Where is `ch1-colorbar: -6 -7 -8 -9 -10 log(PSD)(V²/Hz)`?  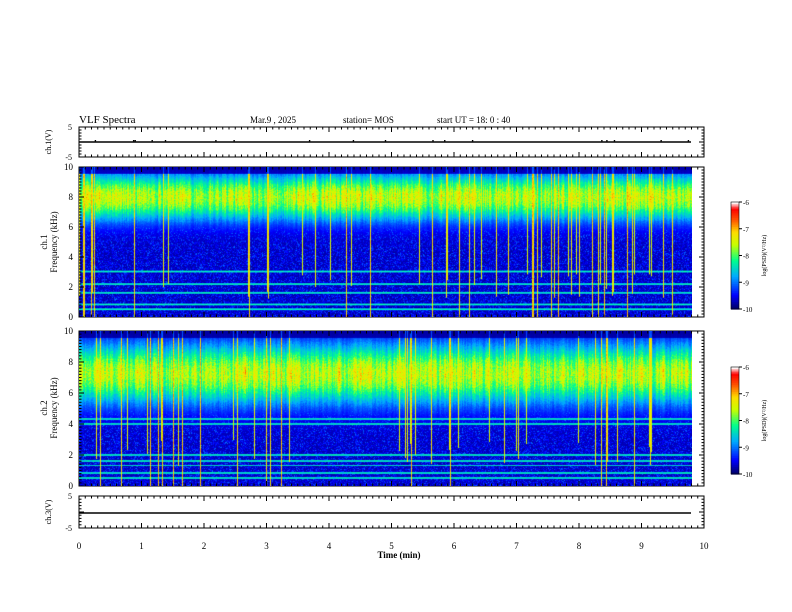
ch1-colorbar: -6 -7 -8 -9 -10 log(PSD)(V²/Hz) is located at coordinates (749, 256).